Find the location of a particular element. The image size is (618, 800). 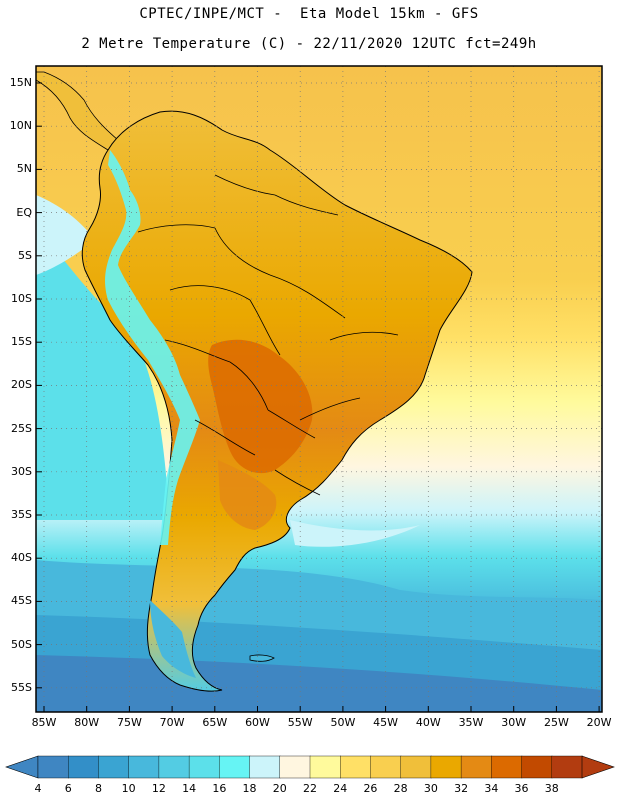

lat-label: 55S is located at coordinates (21, 687).